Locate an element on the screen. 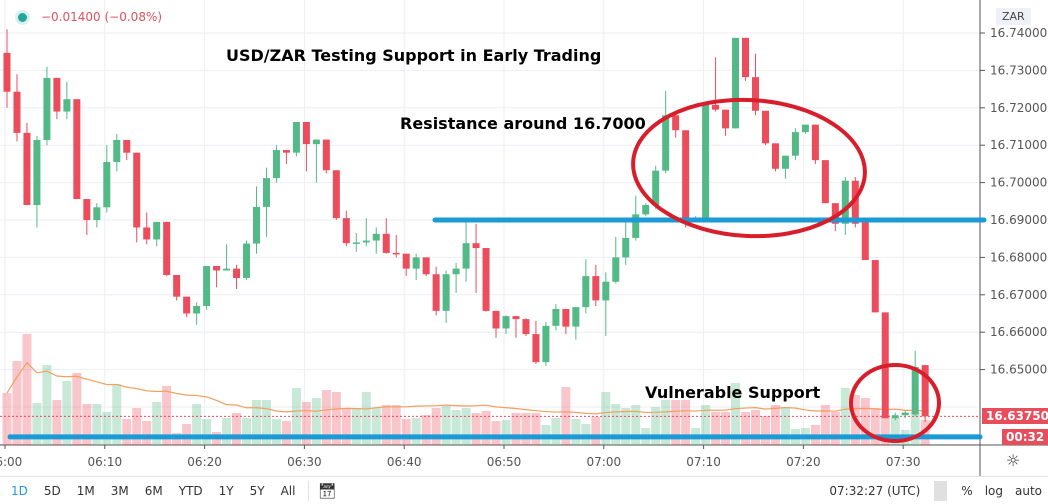 This screenshot has width=1048, height=504. time-tick-label: 06:40 is located at coordinates (404, 462).